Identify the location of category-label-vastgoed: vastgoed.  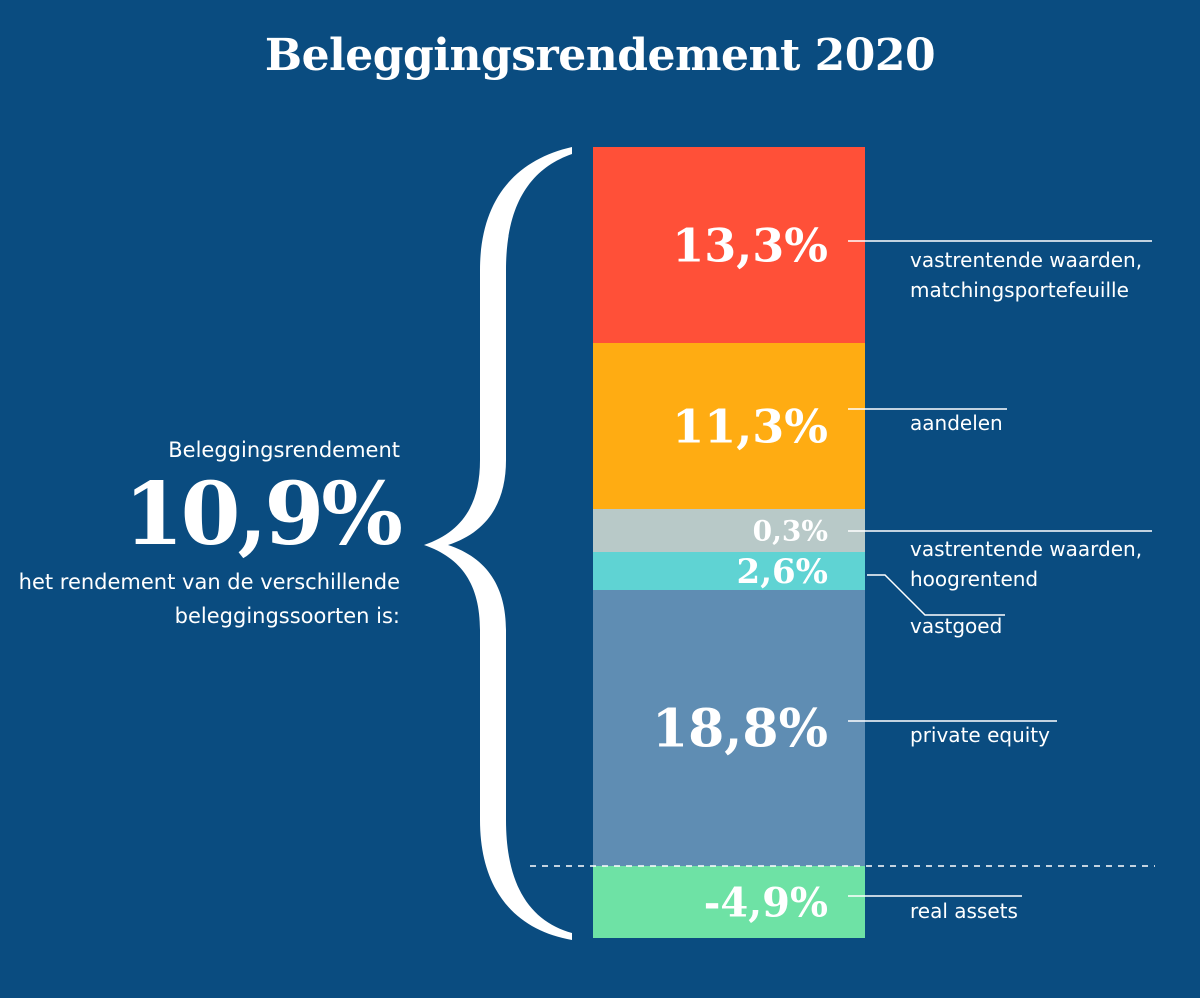
(956, 626).